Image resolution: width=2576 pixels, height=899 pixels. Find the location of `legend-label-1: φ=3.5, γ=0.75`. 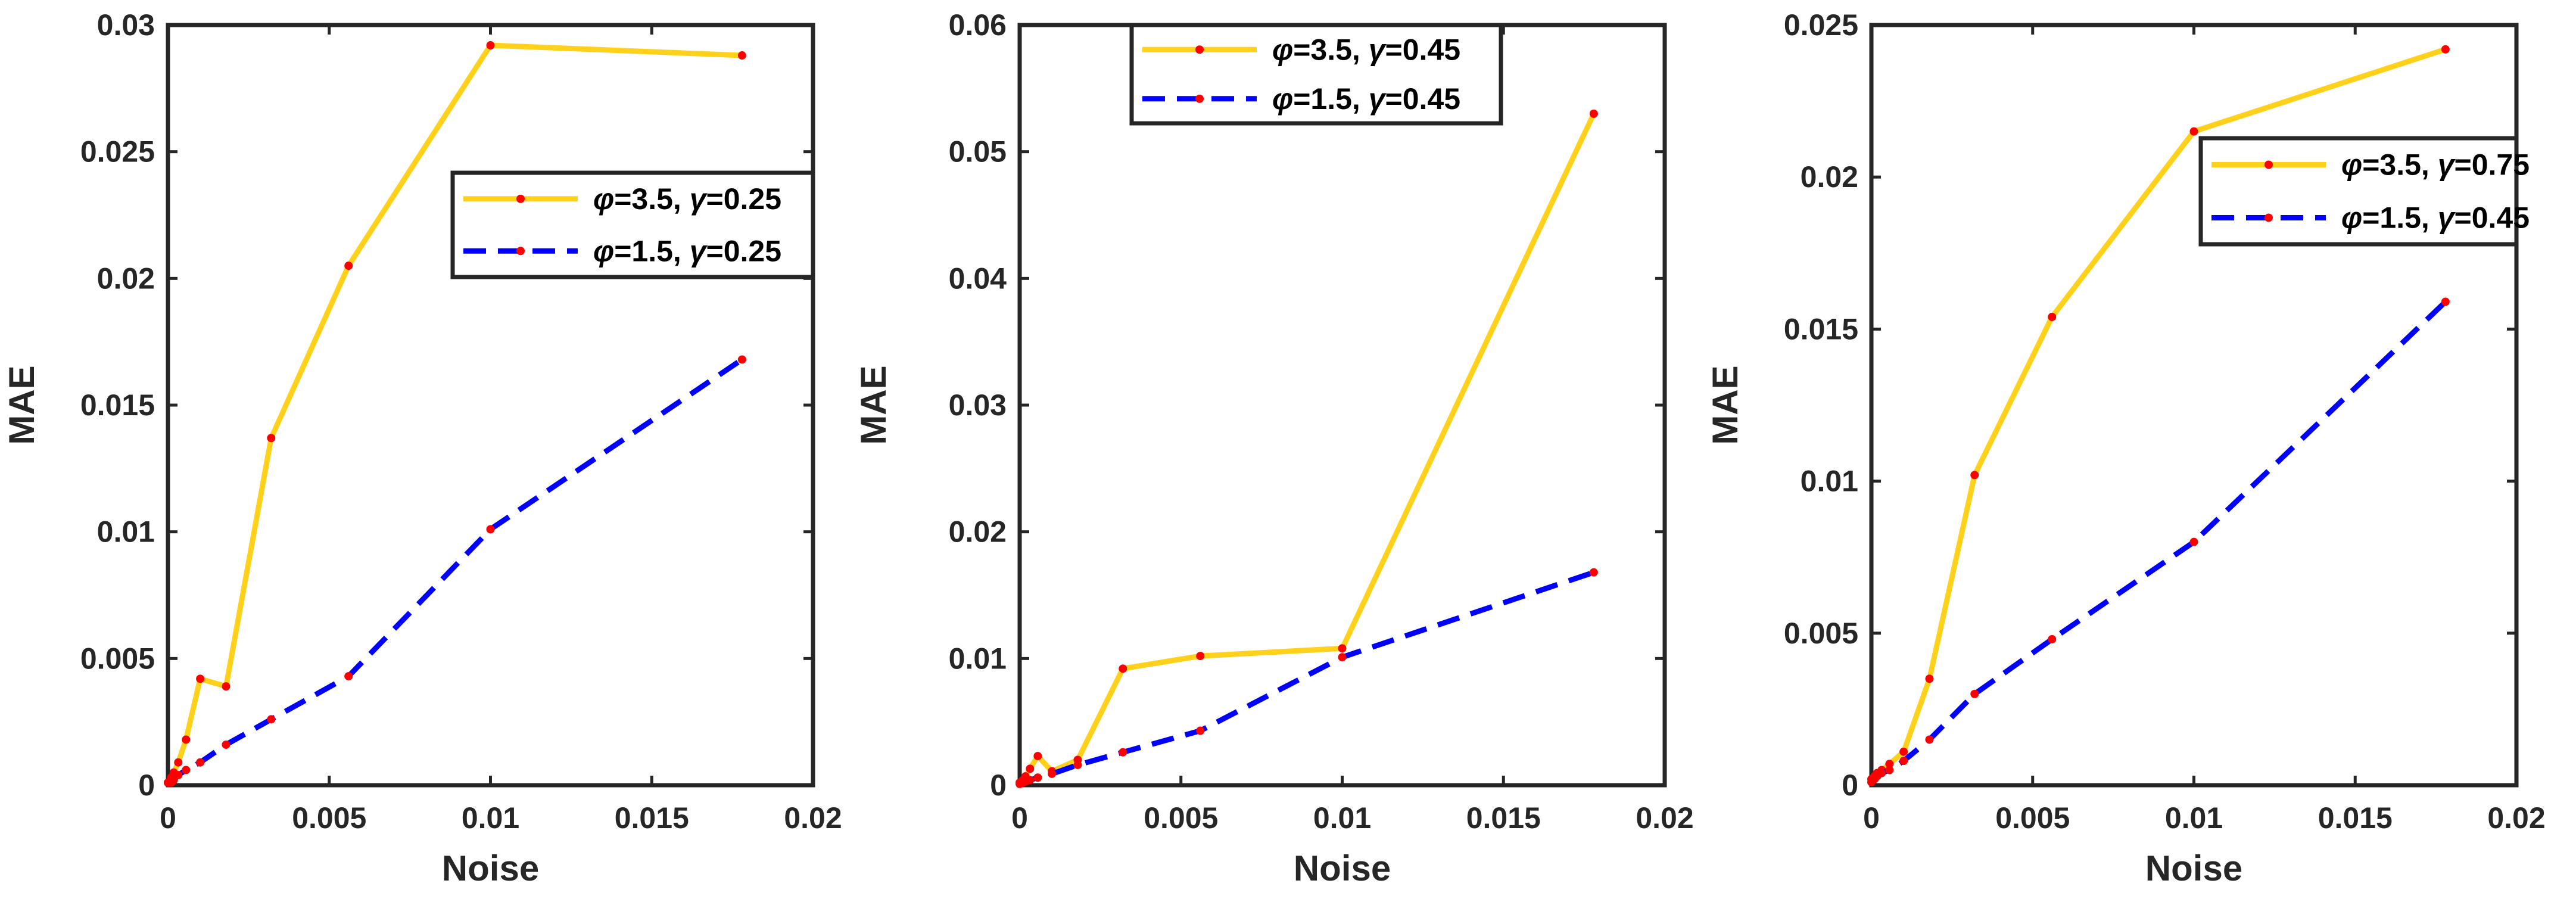

legend-label-1: φ=3.5, γ=0.75 is located at coordinates (2435, 165).